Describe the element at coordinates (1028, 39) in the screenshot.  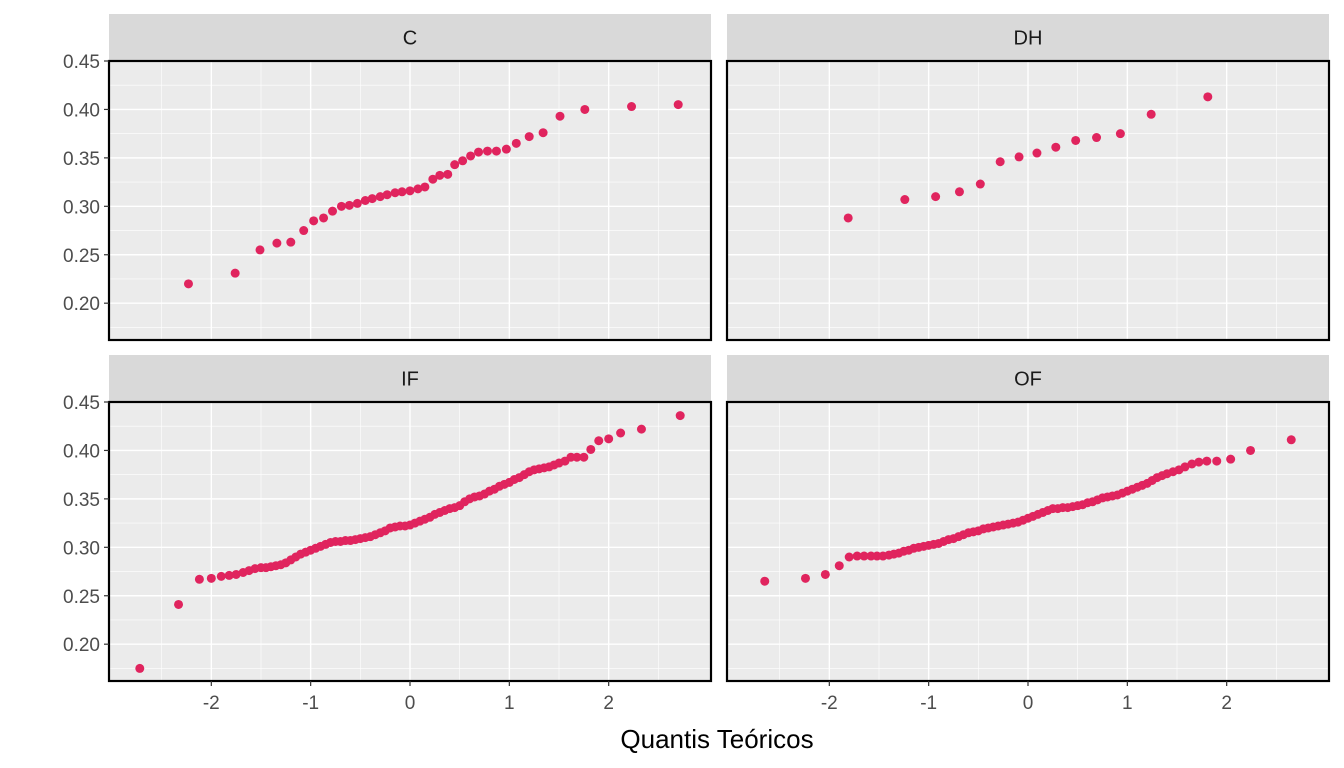
I see `facet-strip-label: DH` at that location.